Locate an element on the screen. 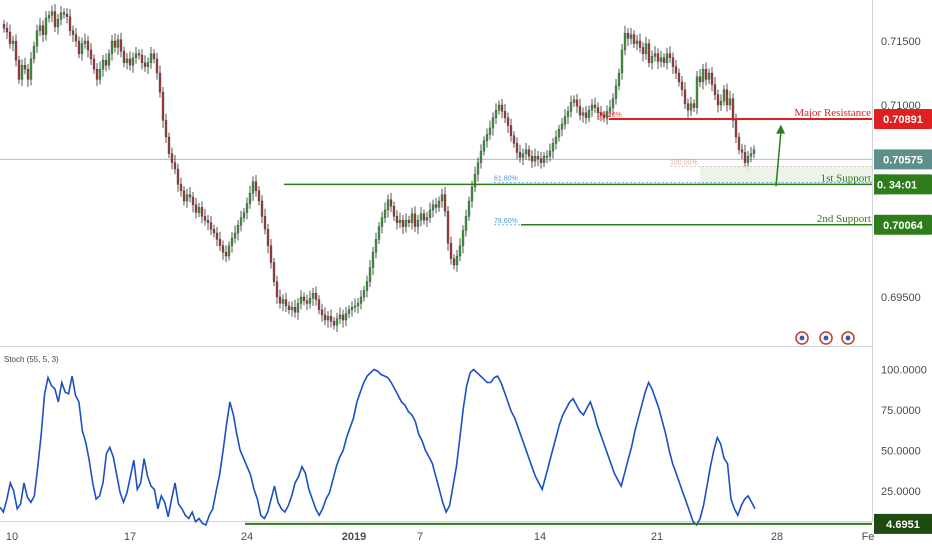 The width and height of the screenshot is (932, 555). current-price-tag-text: 0.70575 is located at coordinates (903, 160).